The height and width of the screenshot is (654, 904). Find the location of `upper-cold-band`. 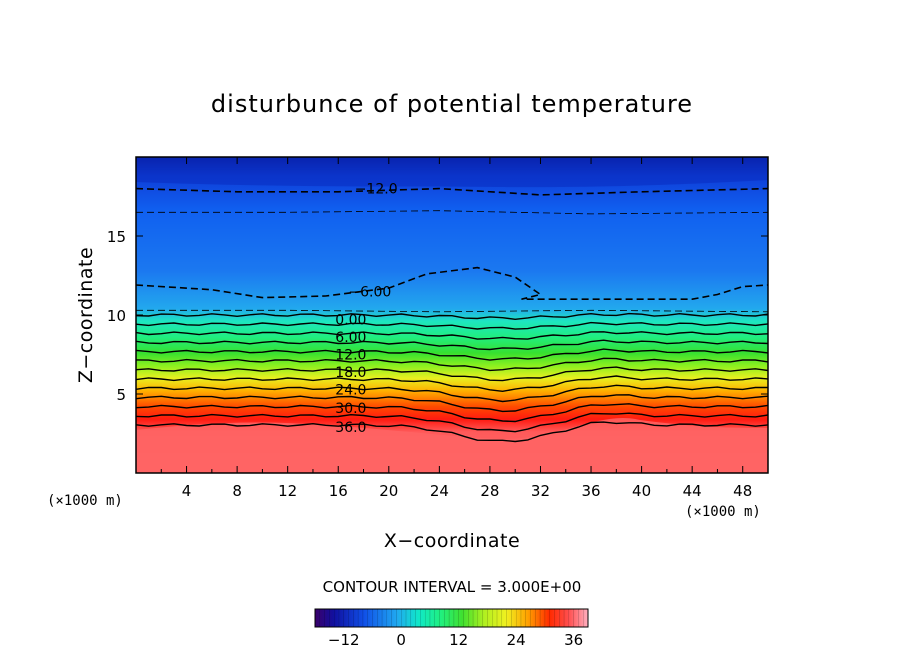

upper-cold-band is located at coordinates (452, 172).